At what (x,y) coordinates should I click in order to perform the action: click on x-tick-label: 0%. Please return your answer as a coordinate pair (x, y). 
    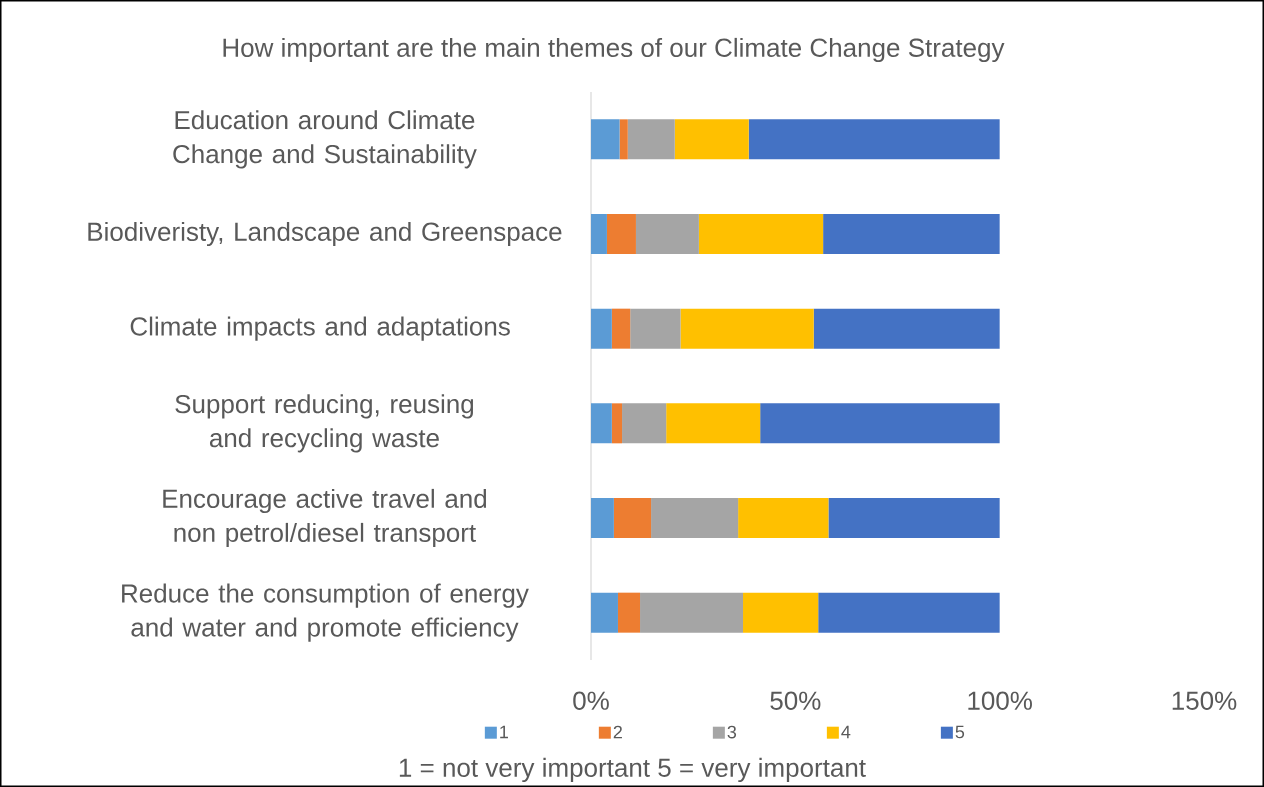
    Looking at the image, I should click on (591, 700).